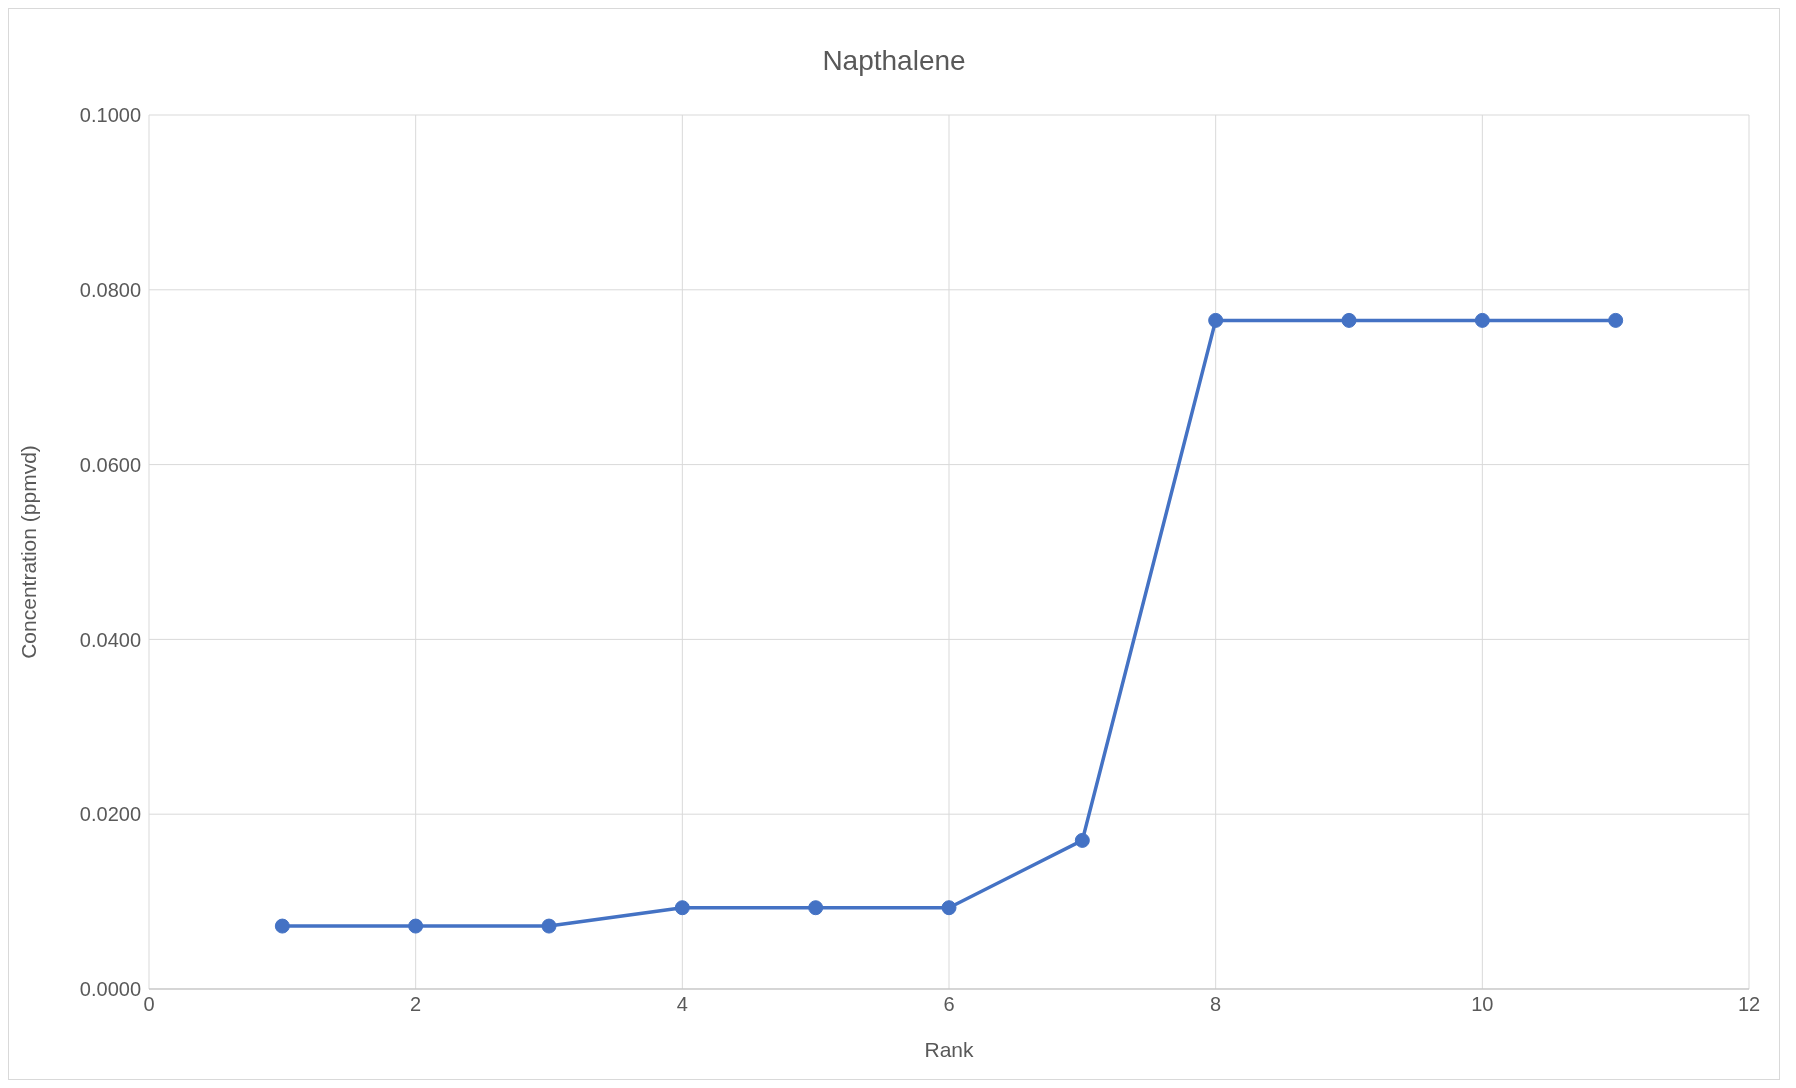 Image resolution: width=1796 pixels, height=1088 pixels. Describe the element at coordinates (949, 1049) in the screenshot. I see `x-axis-title: Rank` at that location.